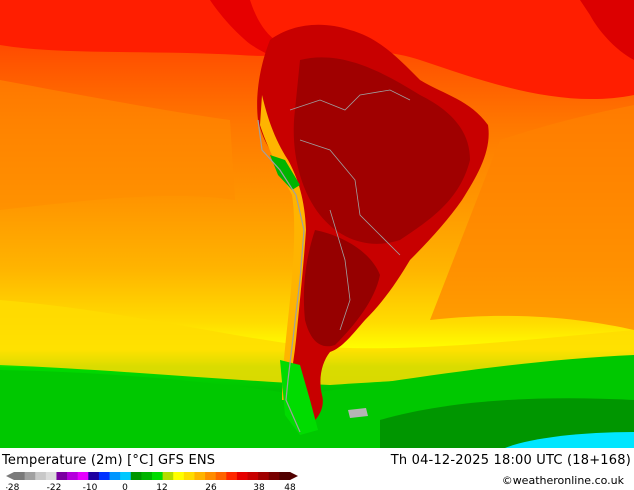  What do you see at coordinates (281, 276) in the screenshot?
I see `coastline-pacific` at bounding box center [281, 276].